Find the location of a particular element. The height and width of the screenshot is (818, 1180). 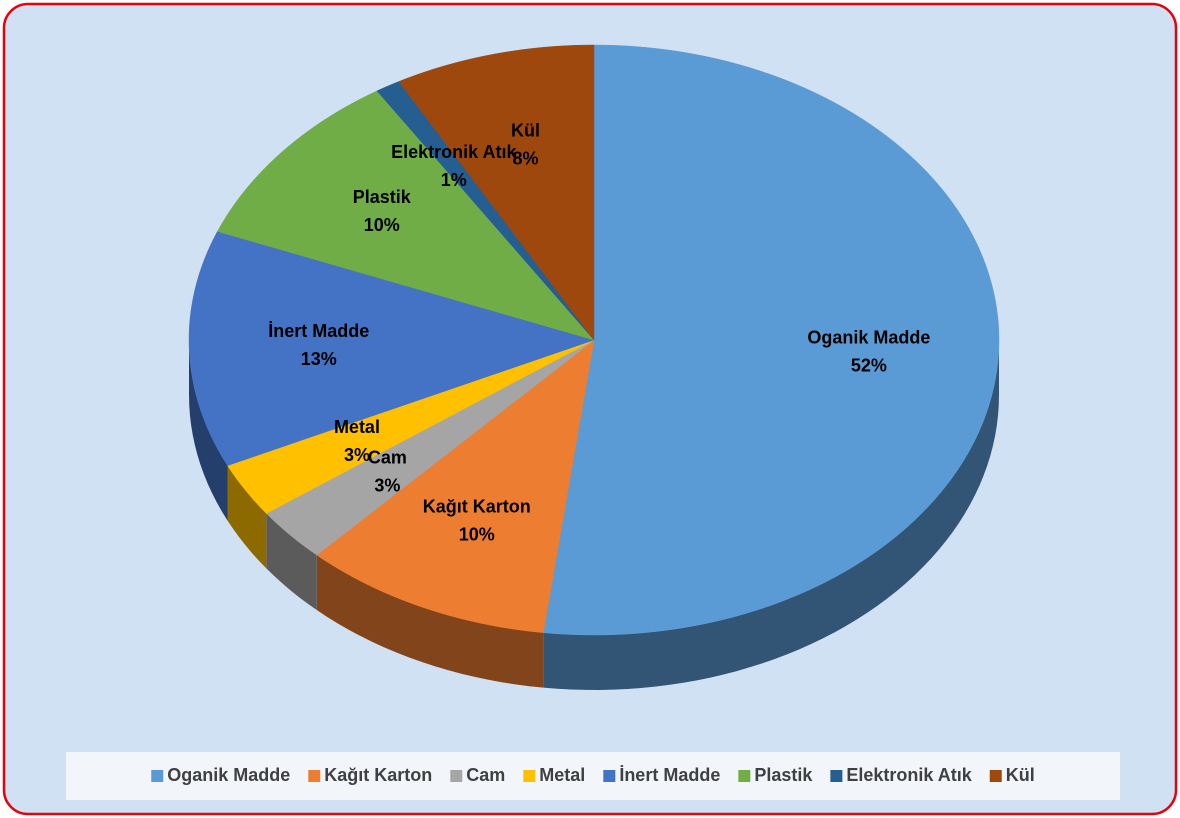

slice-name: Metal is located at coordinates (357, 427).